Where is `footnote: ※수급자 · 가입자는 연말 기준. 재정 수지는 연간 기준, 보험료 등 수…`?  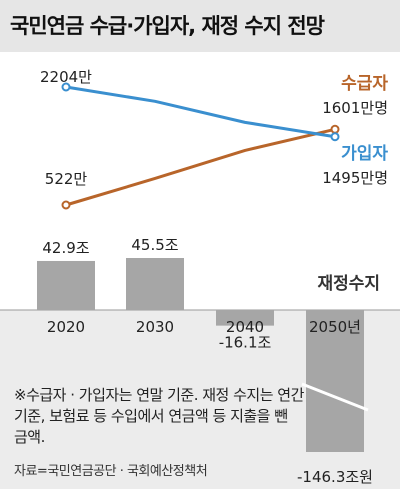 footnote: ※수급자 · 가입자는 연말 기준. 재정 수지는 연간 기준, 보험료 등 수… is located at coordinates (159, 416).